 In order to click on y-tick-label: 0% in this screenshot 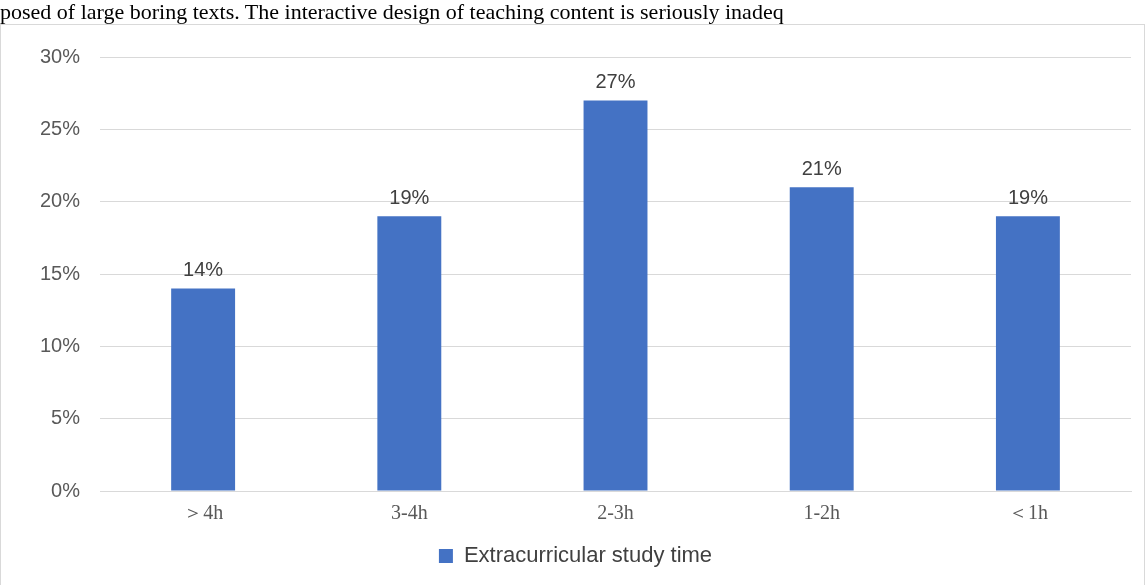, I will do `click(66, 489)`.